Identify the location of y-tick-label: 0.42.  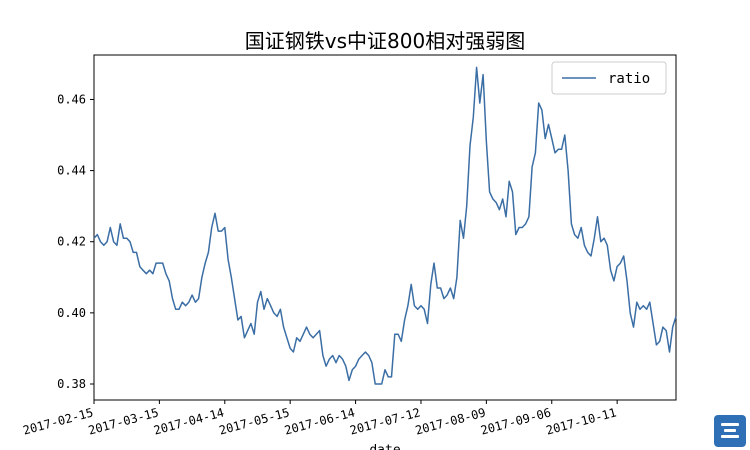
(71, 242).